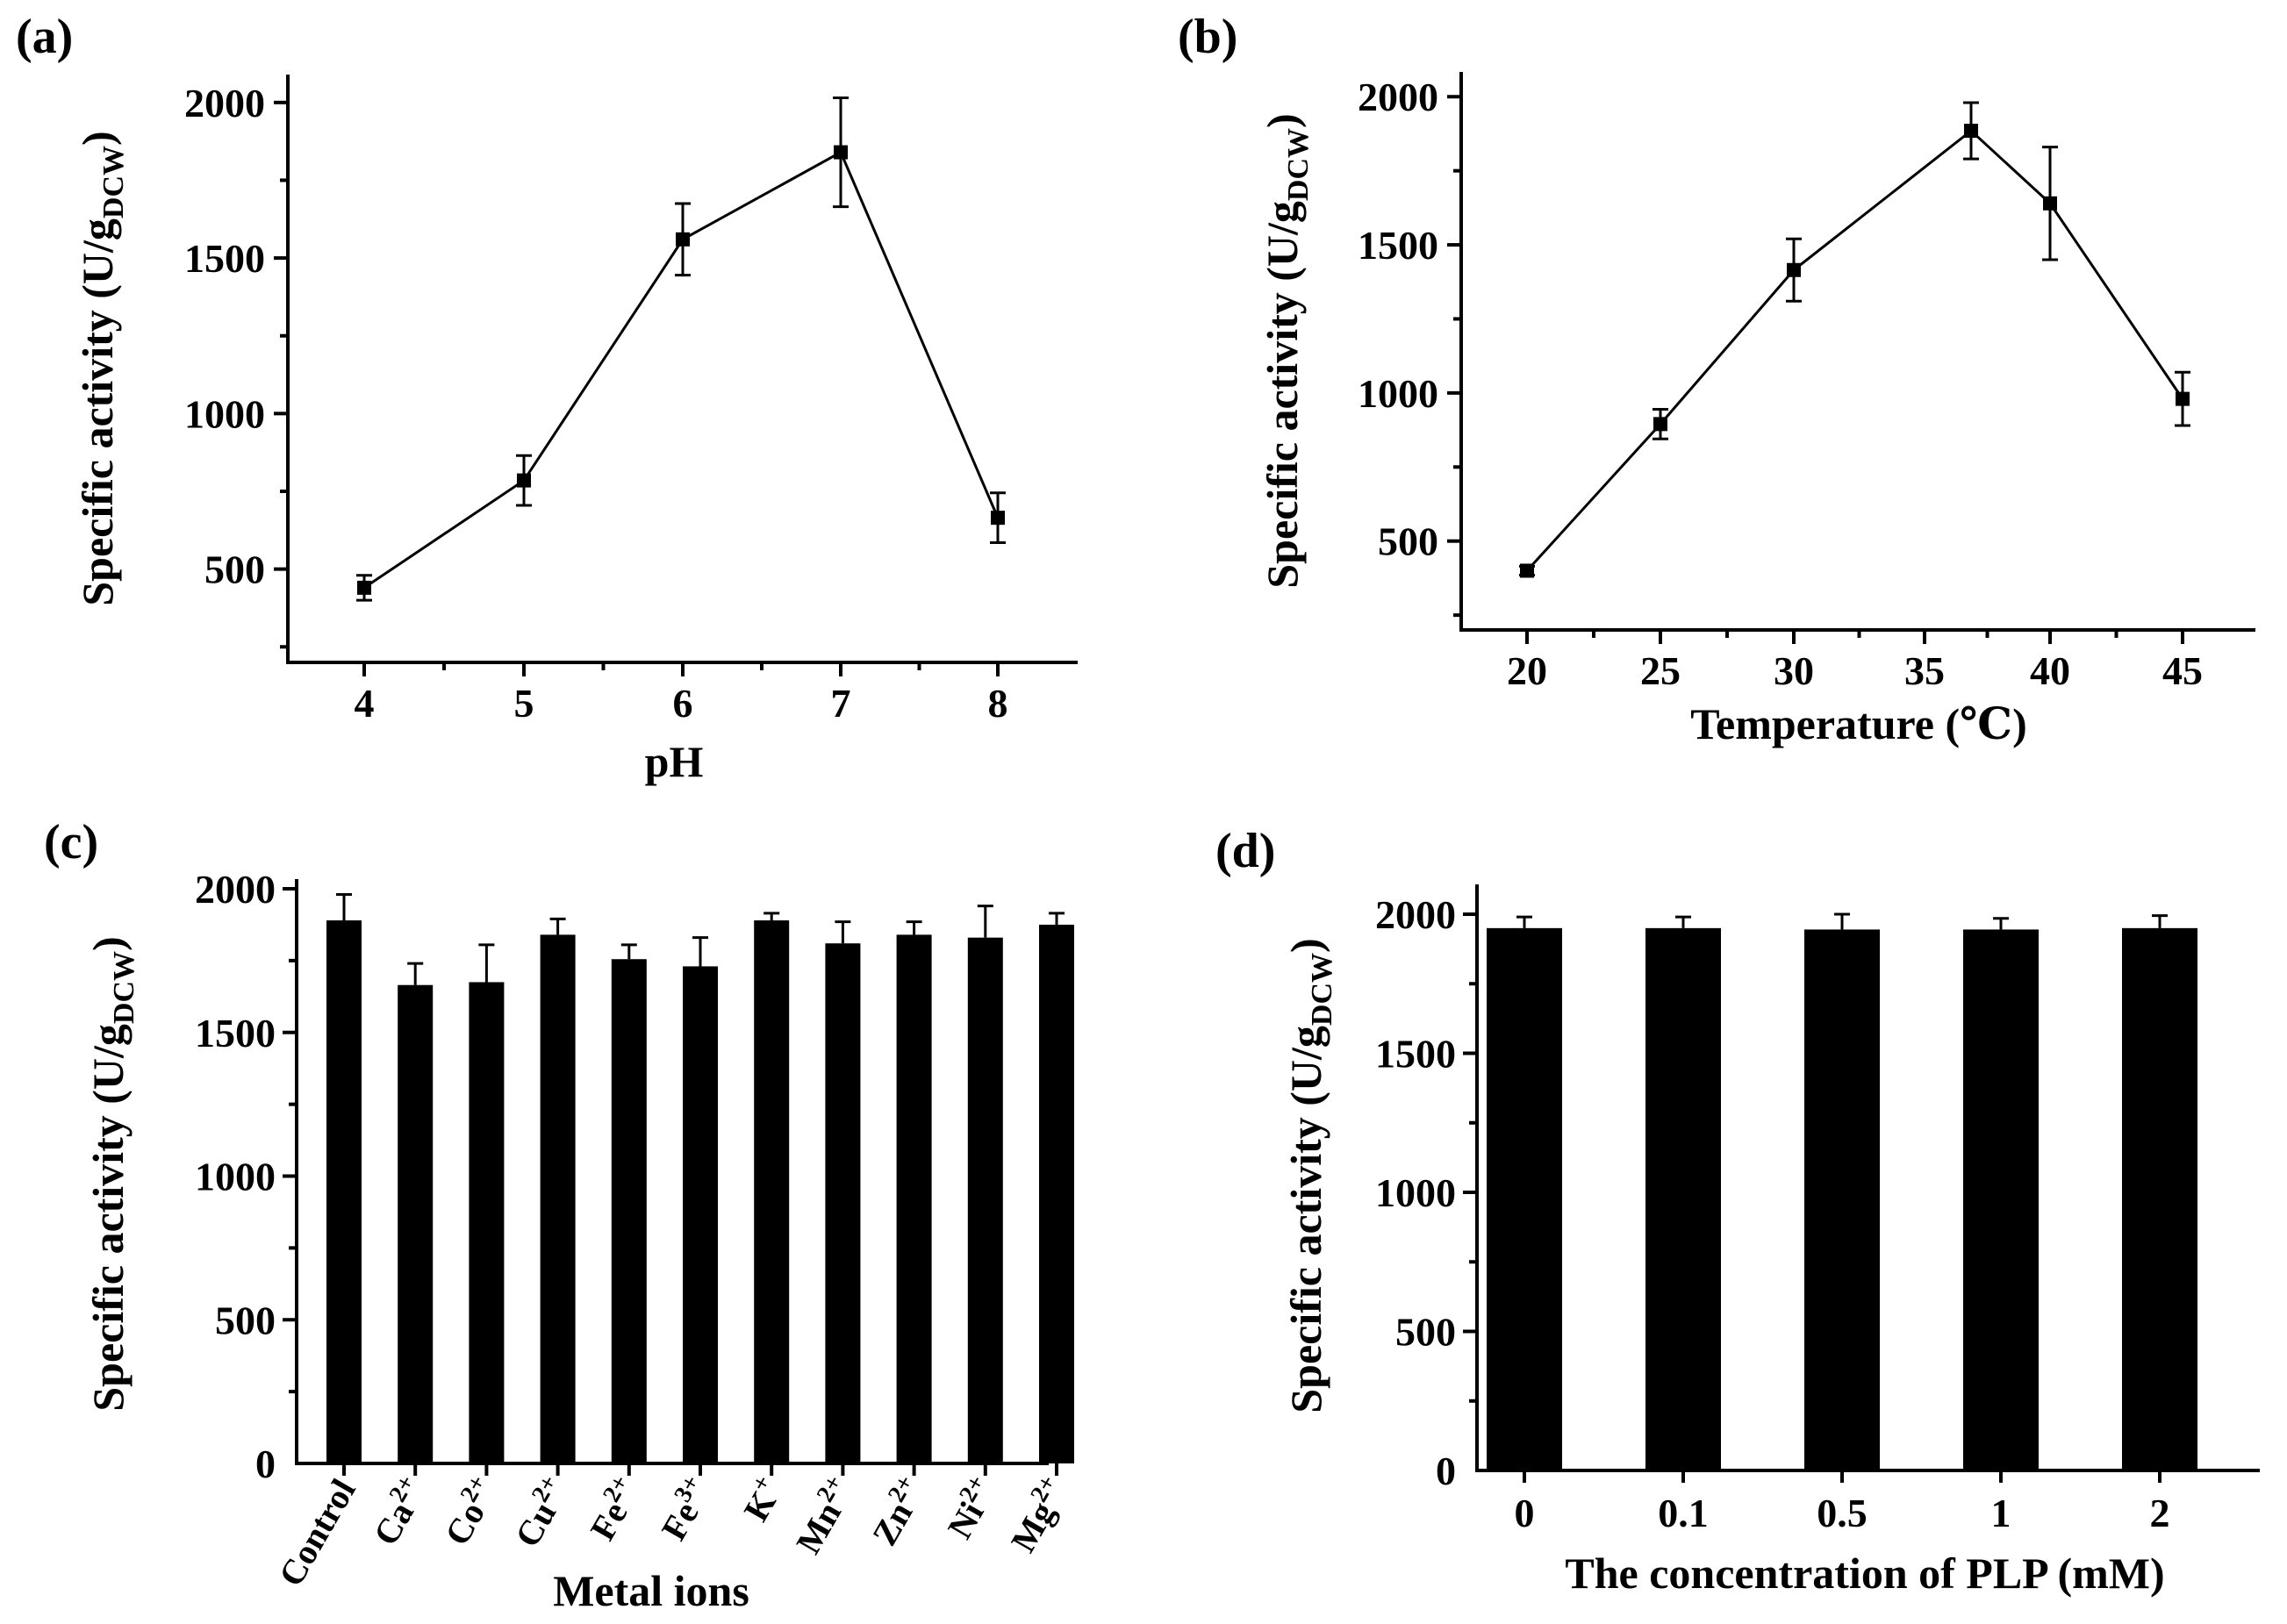 This screenshot has width=2287, height=1624. I want to click on panel-b-y-axis-unit-subscript: DCW, so click(1298, 165).